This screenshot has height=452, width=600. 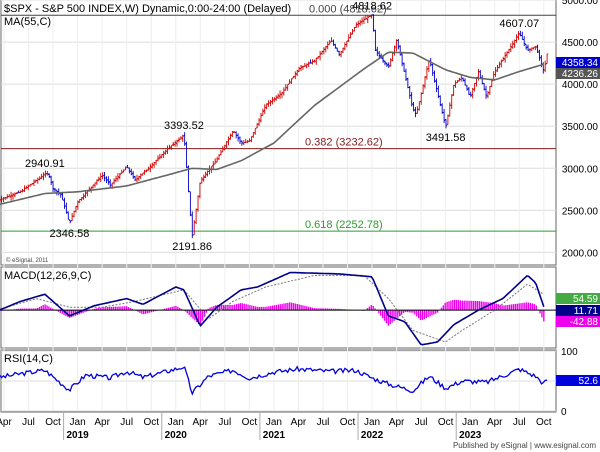 What do you see at coordinates (274, 422) in the screenshot?
I see `x-axis-month: Jan` at bounding box center [274, 422].